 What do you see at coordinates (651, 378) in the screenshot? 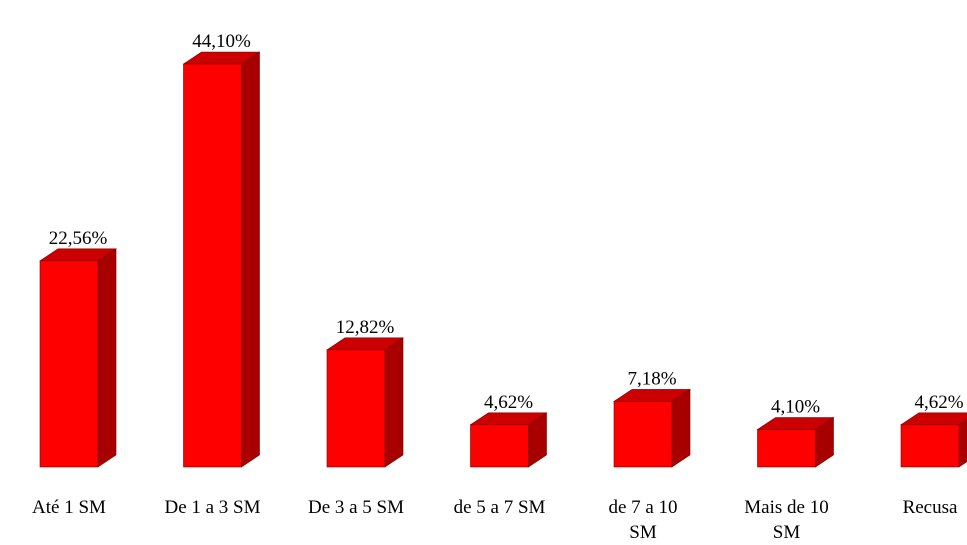
I see `data-label: 7,18%` at bounding box center [651, 378].